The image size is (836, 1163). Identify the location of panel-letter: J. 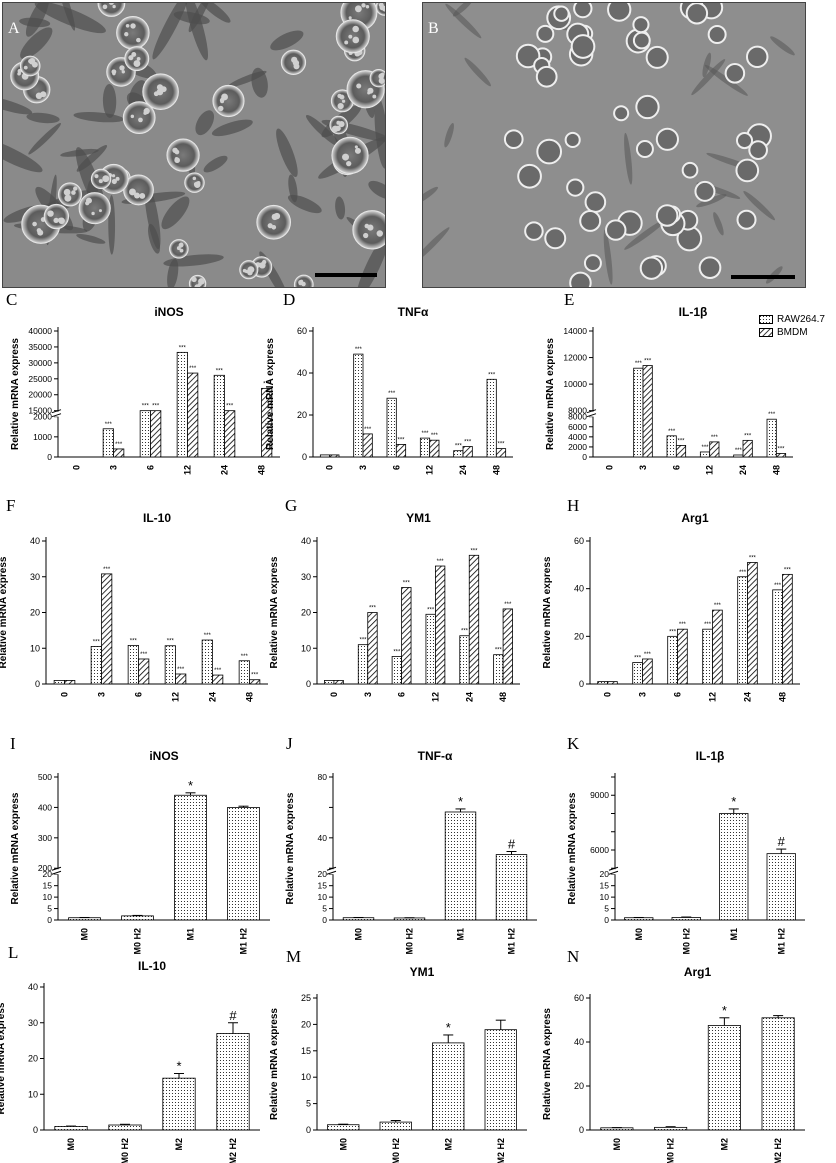
(289, 743).